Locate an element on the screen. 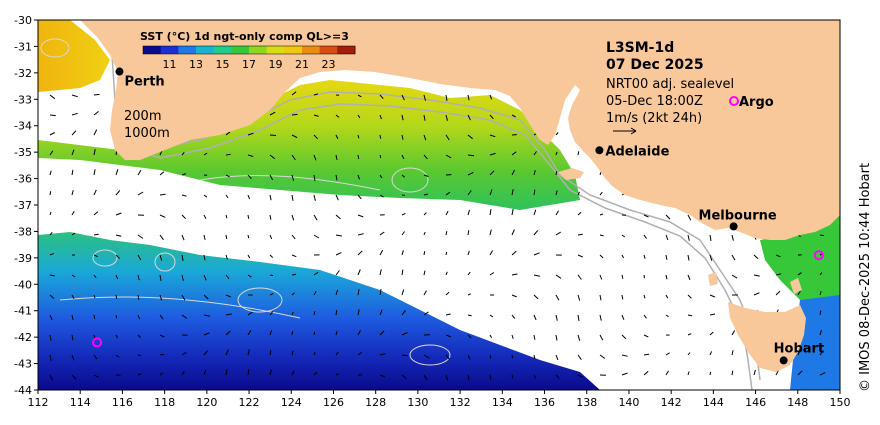 The width and height of the screenshot is (880, 425). lat-tick-label: -33 is located at coordinates (23, 99).